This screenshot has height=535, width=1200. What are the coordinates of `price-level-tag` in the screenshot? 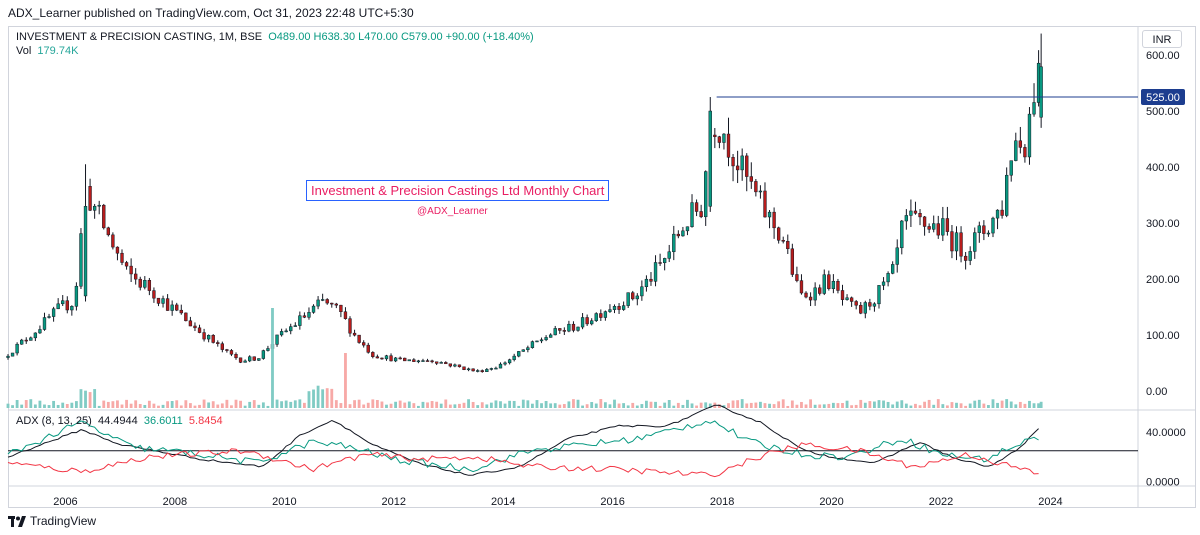 It's located at (1163, 97).